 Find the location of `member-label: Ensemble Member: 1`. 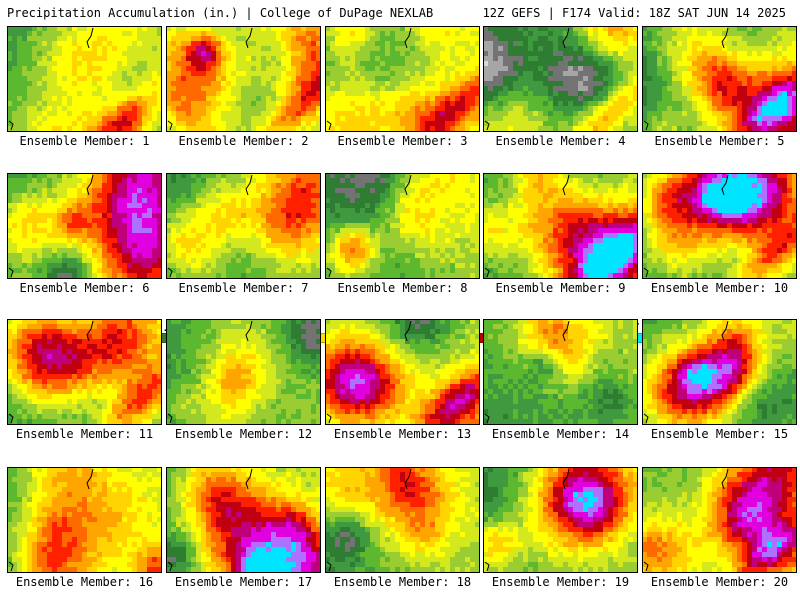

member-label: Ensemble Member: 1 is located at coordinates (84, 141).